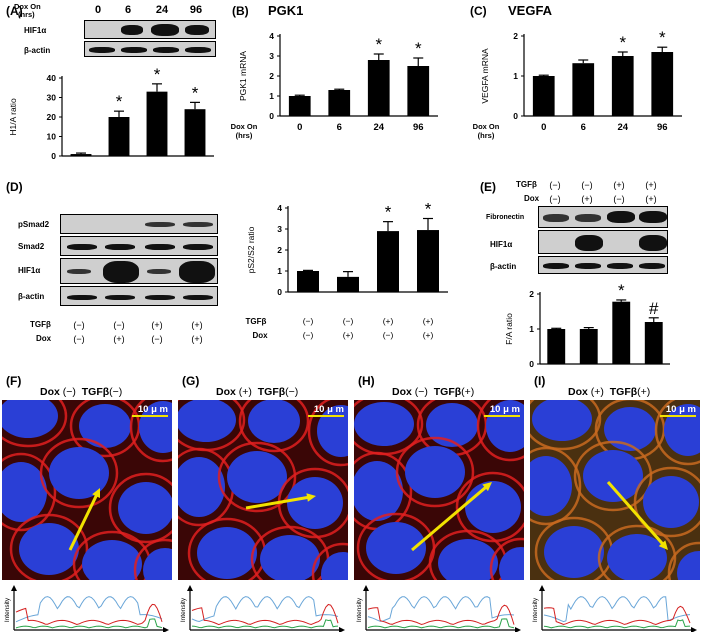 This screenshot has width=709, height=636. Describe the element at coordinates (279, 229) in the screenshot. I see `y-tick-label: 3` at that location.